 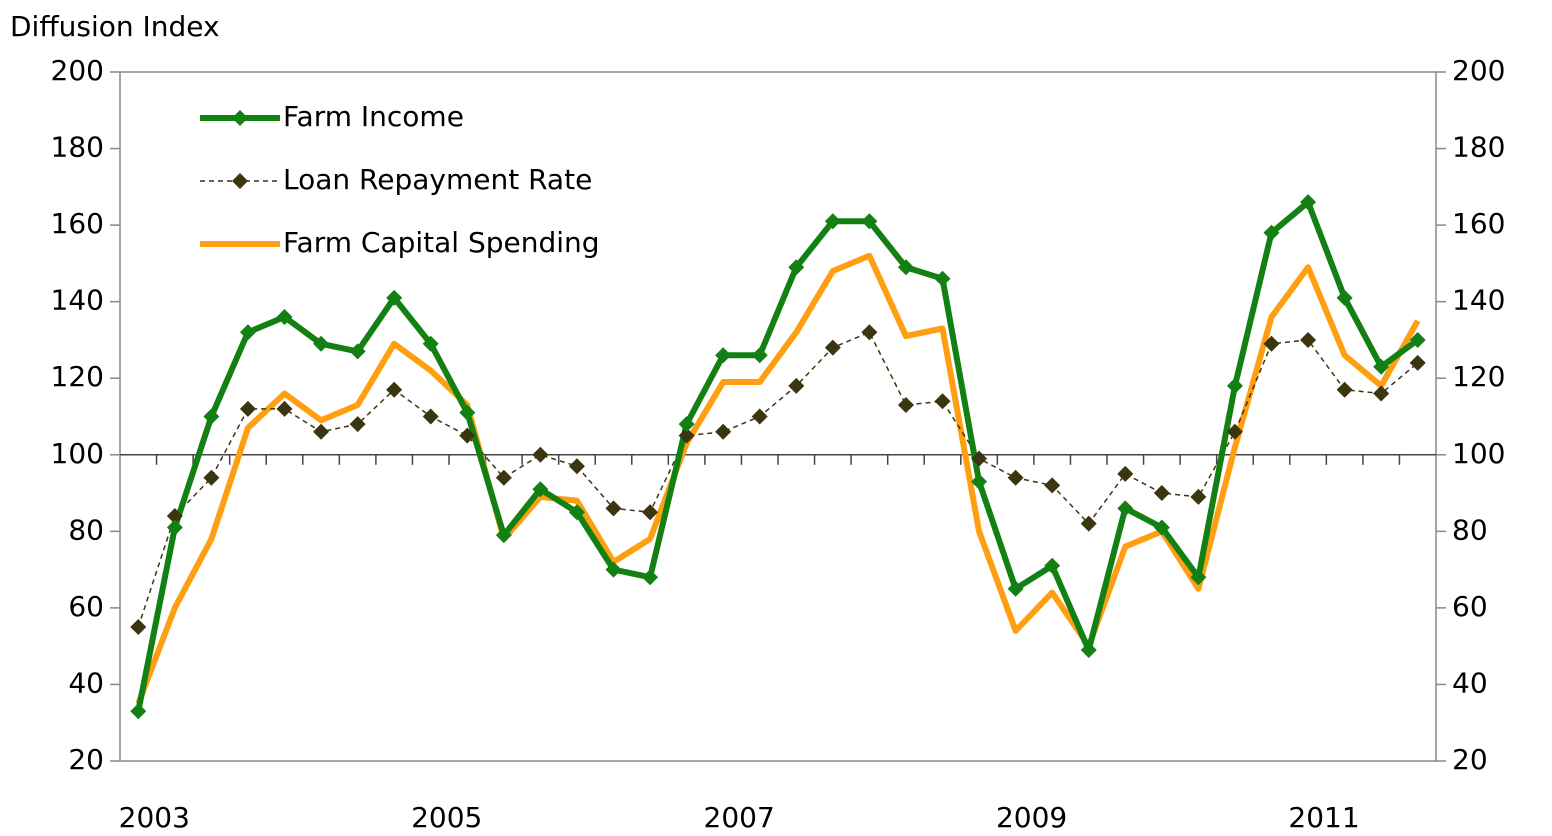 What do you see at coordinates (1478, 376) in the screenshot?
I see `y2-tick-label: 120` at bounding box center [1478, 376].